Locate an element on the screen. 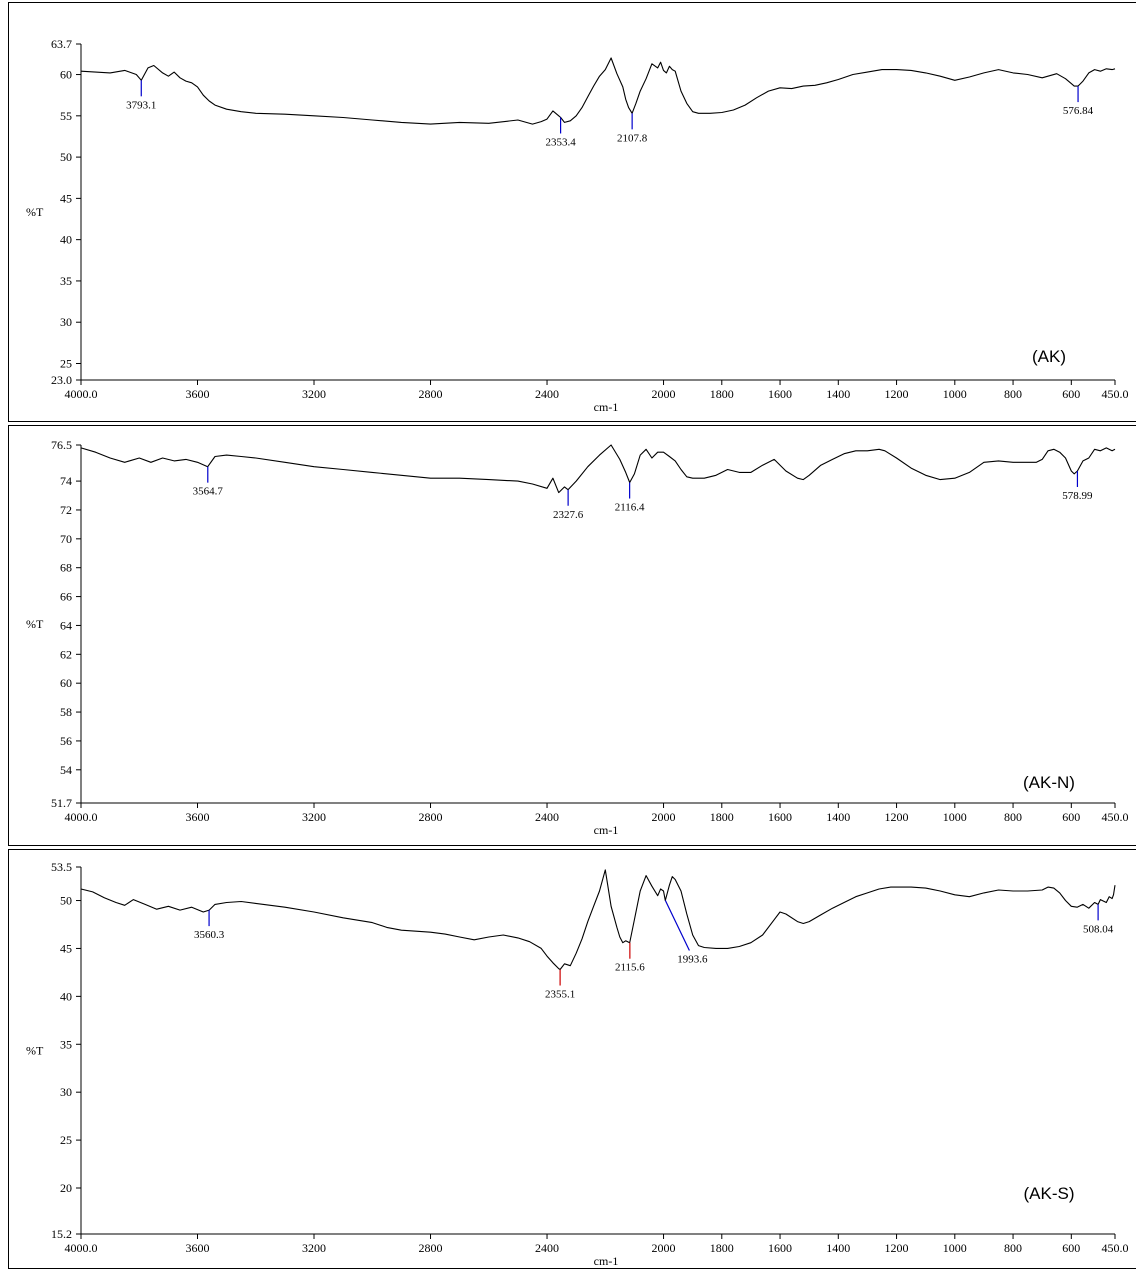 This screenshot has height=1269, width=1136. chart-1-y-tick-label: 68 is located at coordinates (66, 568).